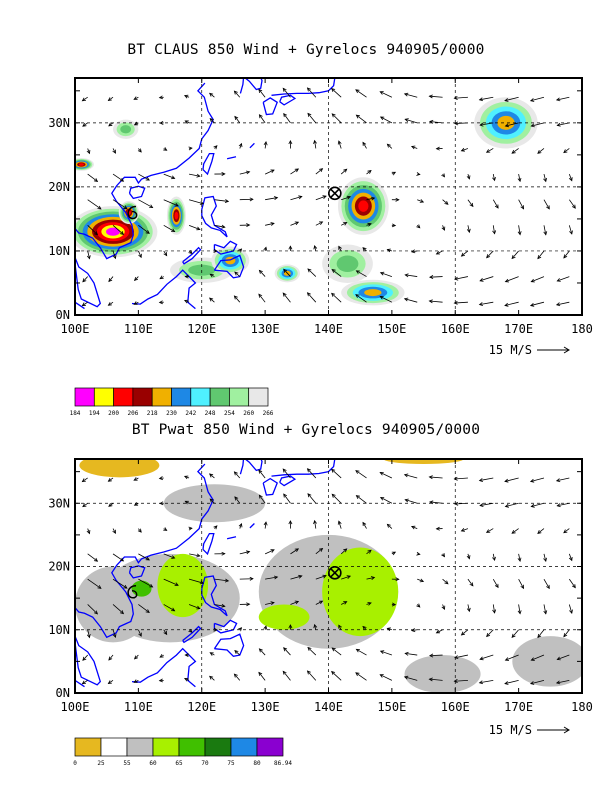  I want to click on lon-label: 140E, so click(328, 707).